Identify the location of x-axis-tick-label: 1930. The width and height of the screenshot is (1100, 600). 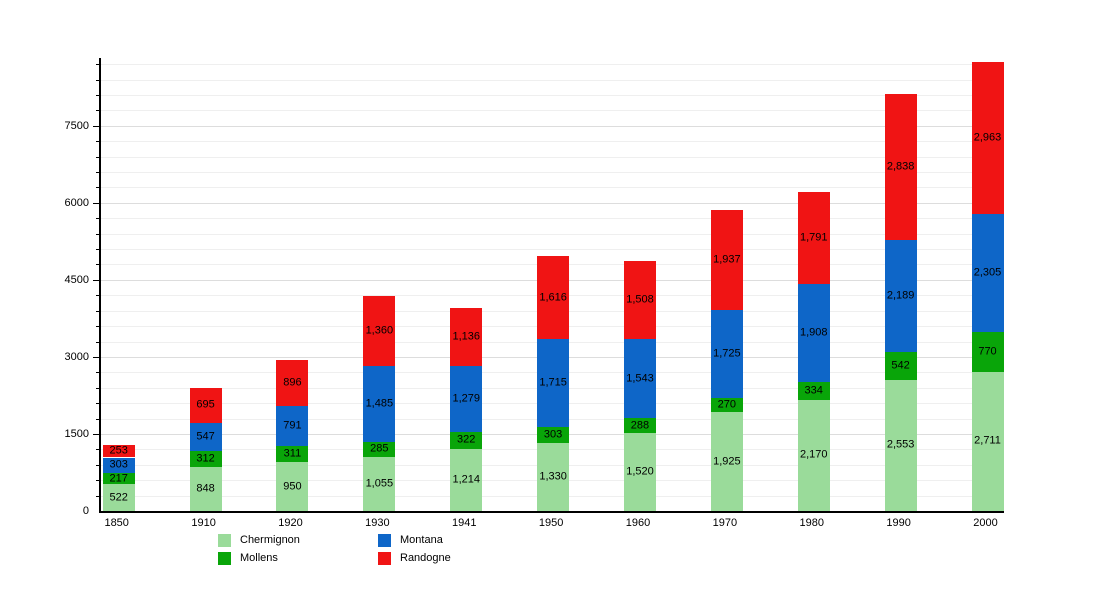
(377, 523).